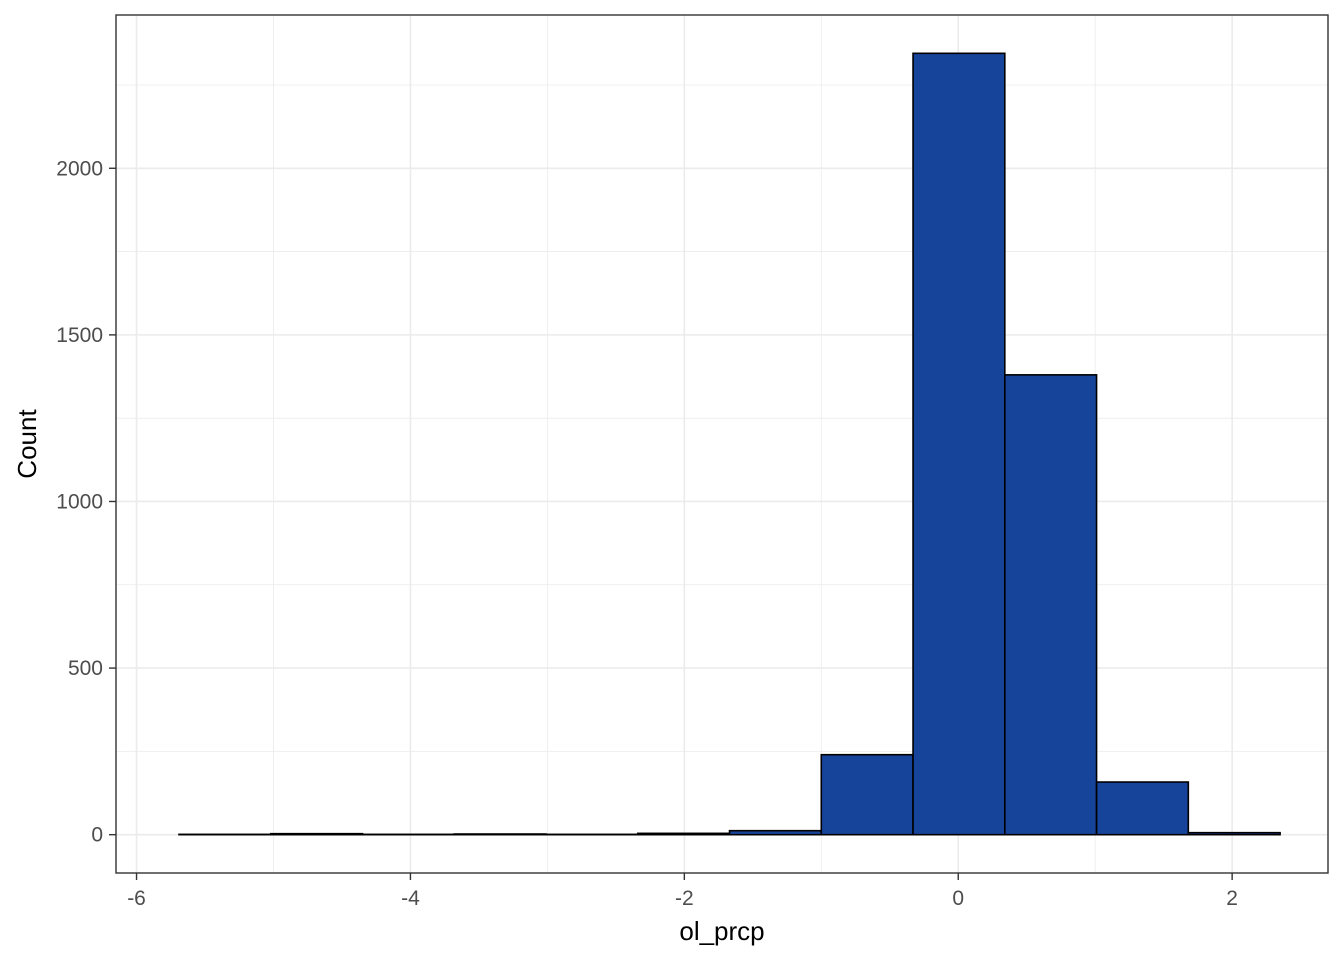 The height and width of the screenshot is (960, 1344). What do you see at coordinates (1232, 898) in the screenshot?
I see `x-tick-label: 2` at bounding box center [1232, 898].